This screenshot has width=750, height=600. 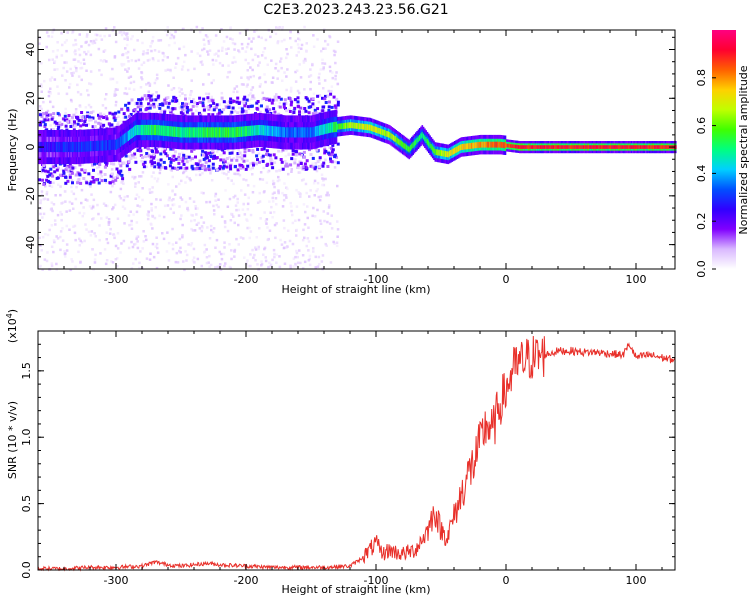 What do you see at coordinates (701, 126) in the screenshot?
I see `colorbar-tick-label: 0.6` at bounding box center [701, 126].